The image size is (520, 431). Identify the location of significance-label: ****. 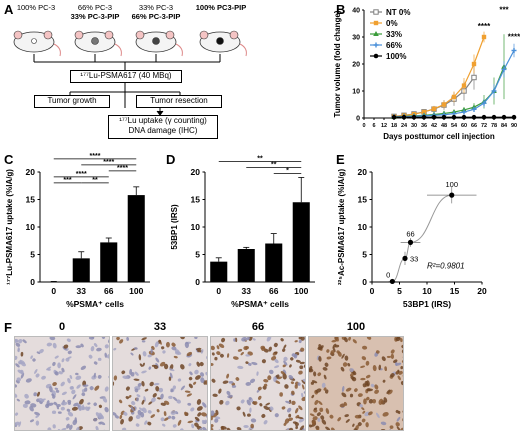
(95, 156).